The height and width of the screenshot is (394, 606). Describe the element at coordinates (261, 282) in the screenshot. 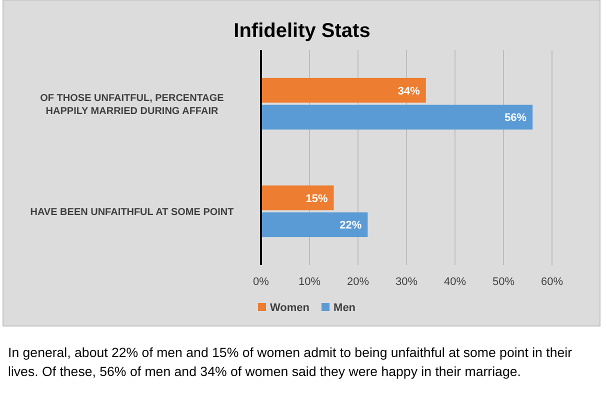

I see `x-tick-label: 0%` at that location.